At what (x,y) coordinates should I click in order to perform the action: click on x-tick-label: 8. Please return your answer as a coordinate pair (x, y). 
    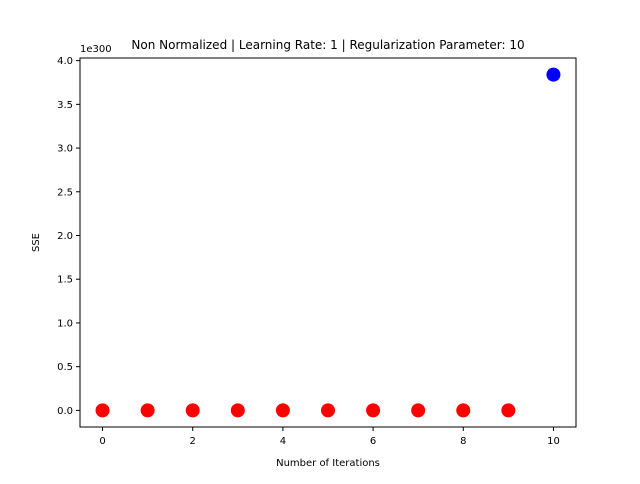
    Looking at the image, I should click on (463, 441).